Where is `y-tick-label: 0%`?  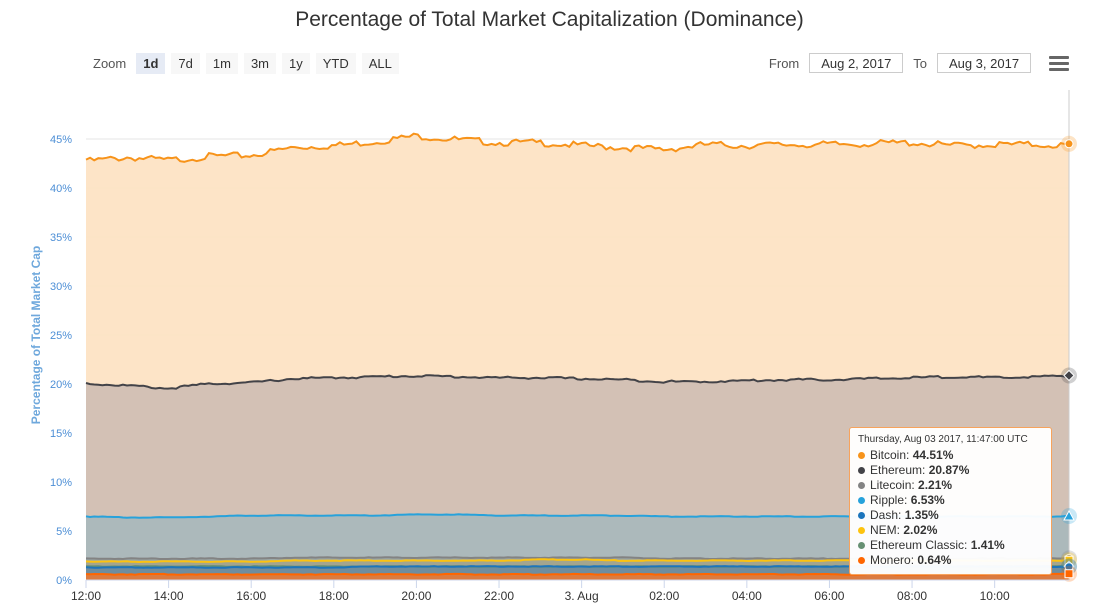
y-tick-label: 0% is located at coordinates (64, 581).